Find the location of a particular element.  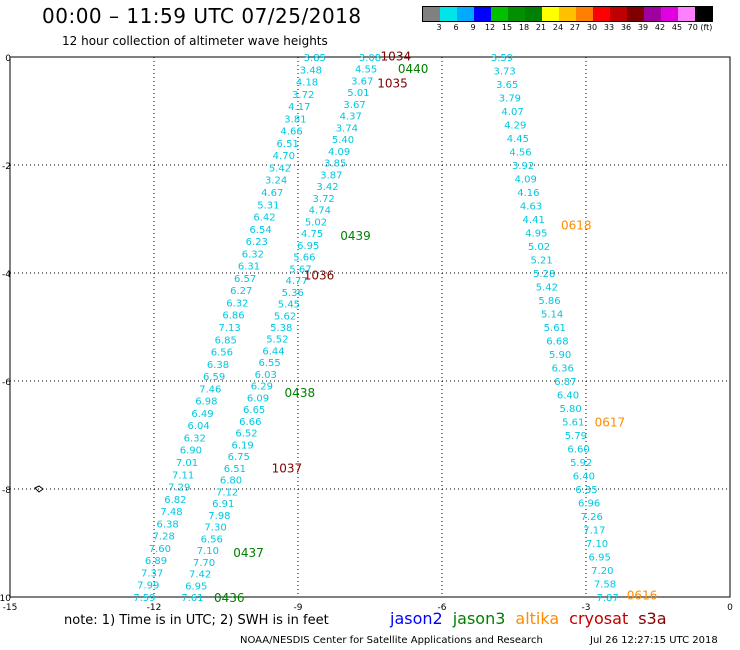

x-tick-label: -6 is located at coordinates (442, 608).